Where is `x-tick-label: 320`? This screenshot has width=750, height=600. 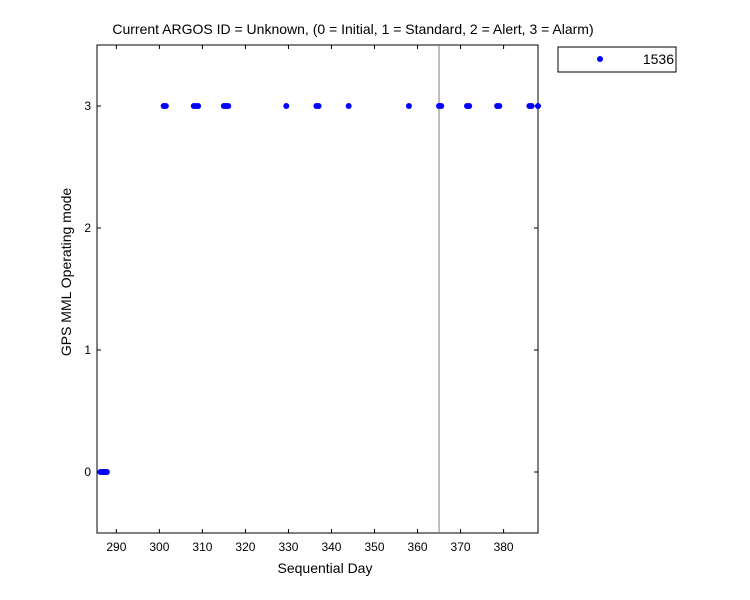
x-tick-label: 320 is located at coordinates (245, 547).